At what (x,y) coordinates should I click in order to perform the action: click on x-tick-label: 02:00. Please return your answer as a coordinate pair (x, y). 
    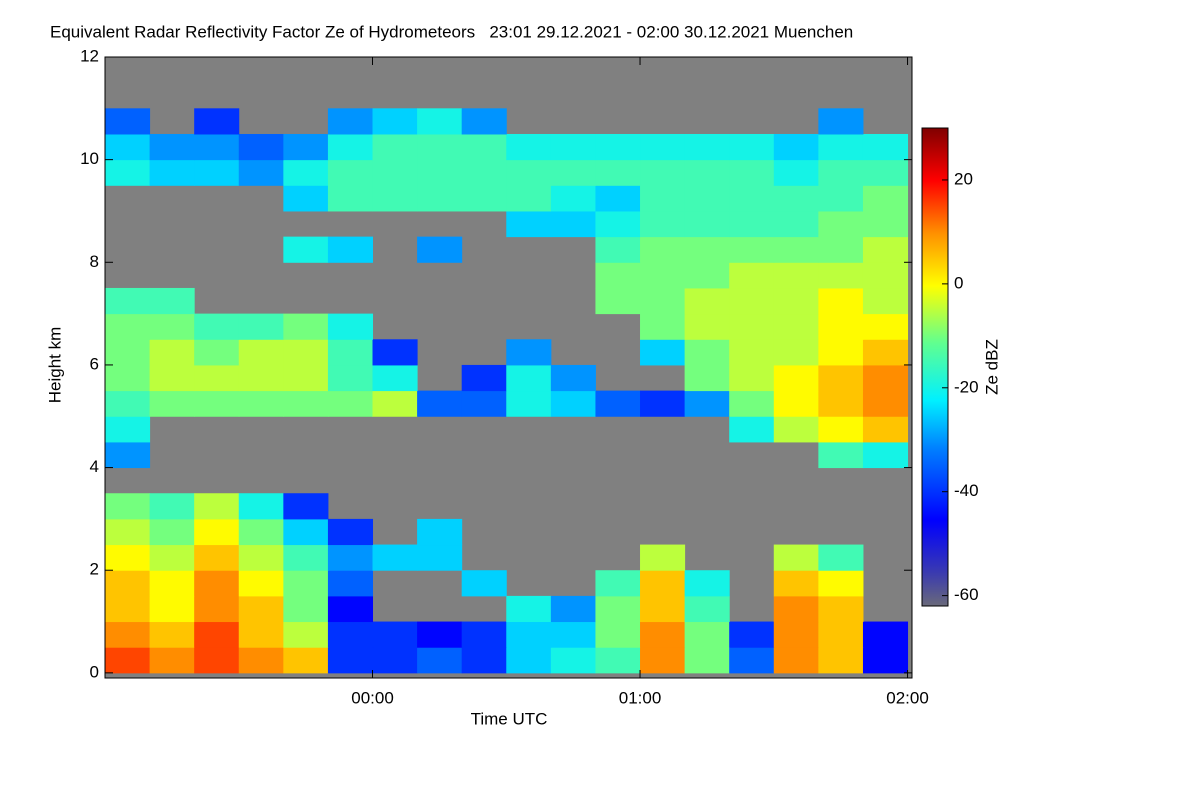
    Looking at the image, I should click on (907, 697).